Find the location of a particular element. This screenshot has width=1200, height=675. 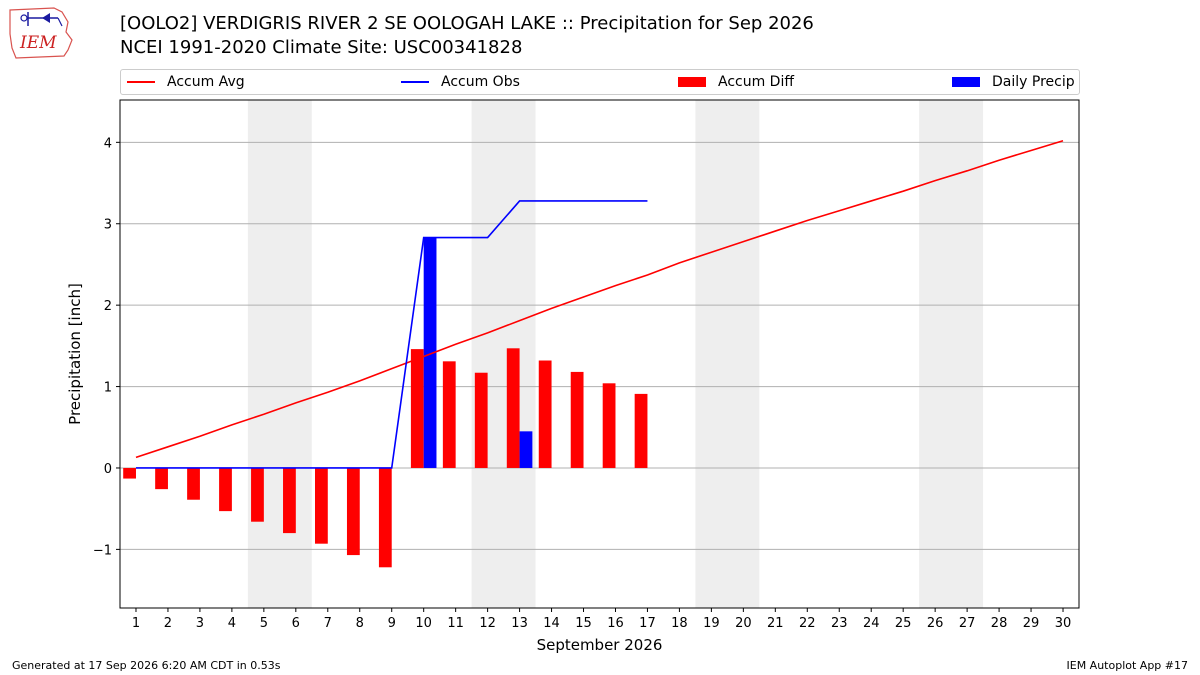

x-tick-label: 18 is located at coordinates (679, 623).